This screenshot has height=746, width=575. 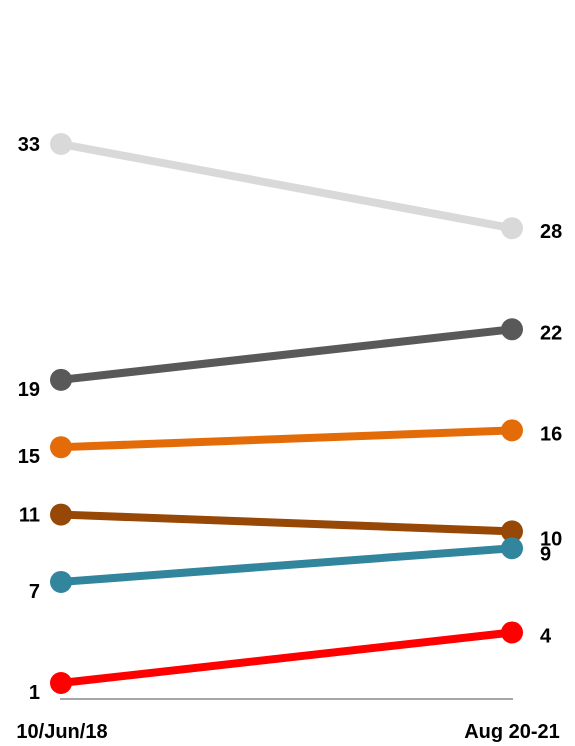 What do you see at coordinates (551, 539) in the screenshot?
I see `end-value-label: 10` at bounding box center [551, 539].